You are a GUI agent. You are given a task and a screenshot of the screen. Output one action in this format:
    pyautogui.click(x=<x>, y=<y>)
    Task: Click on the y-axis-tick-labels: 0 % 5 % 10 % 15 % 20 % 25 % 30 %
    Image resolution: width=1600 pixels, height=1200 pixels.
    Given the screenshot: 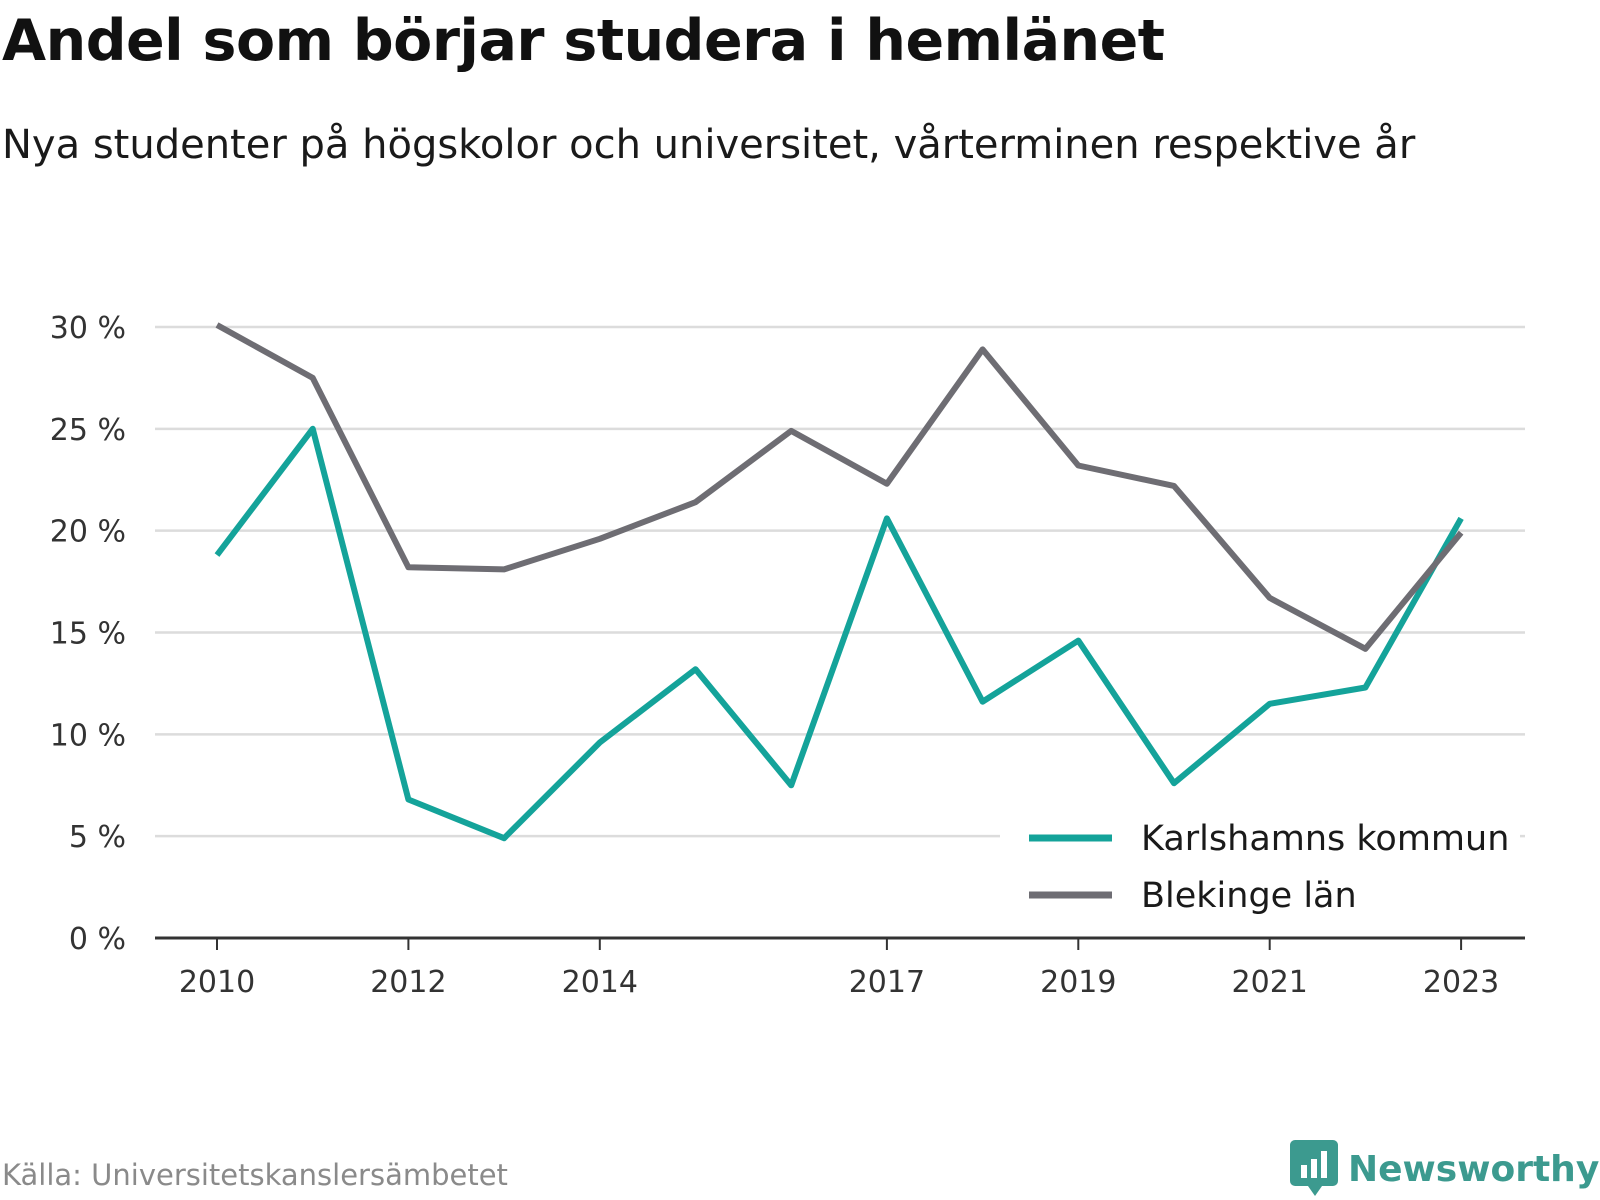 What is the action you would take?
    pyautogui.click(x=88, y=634)
    